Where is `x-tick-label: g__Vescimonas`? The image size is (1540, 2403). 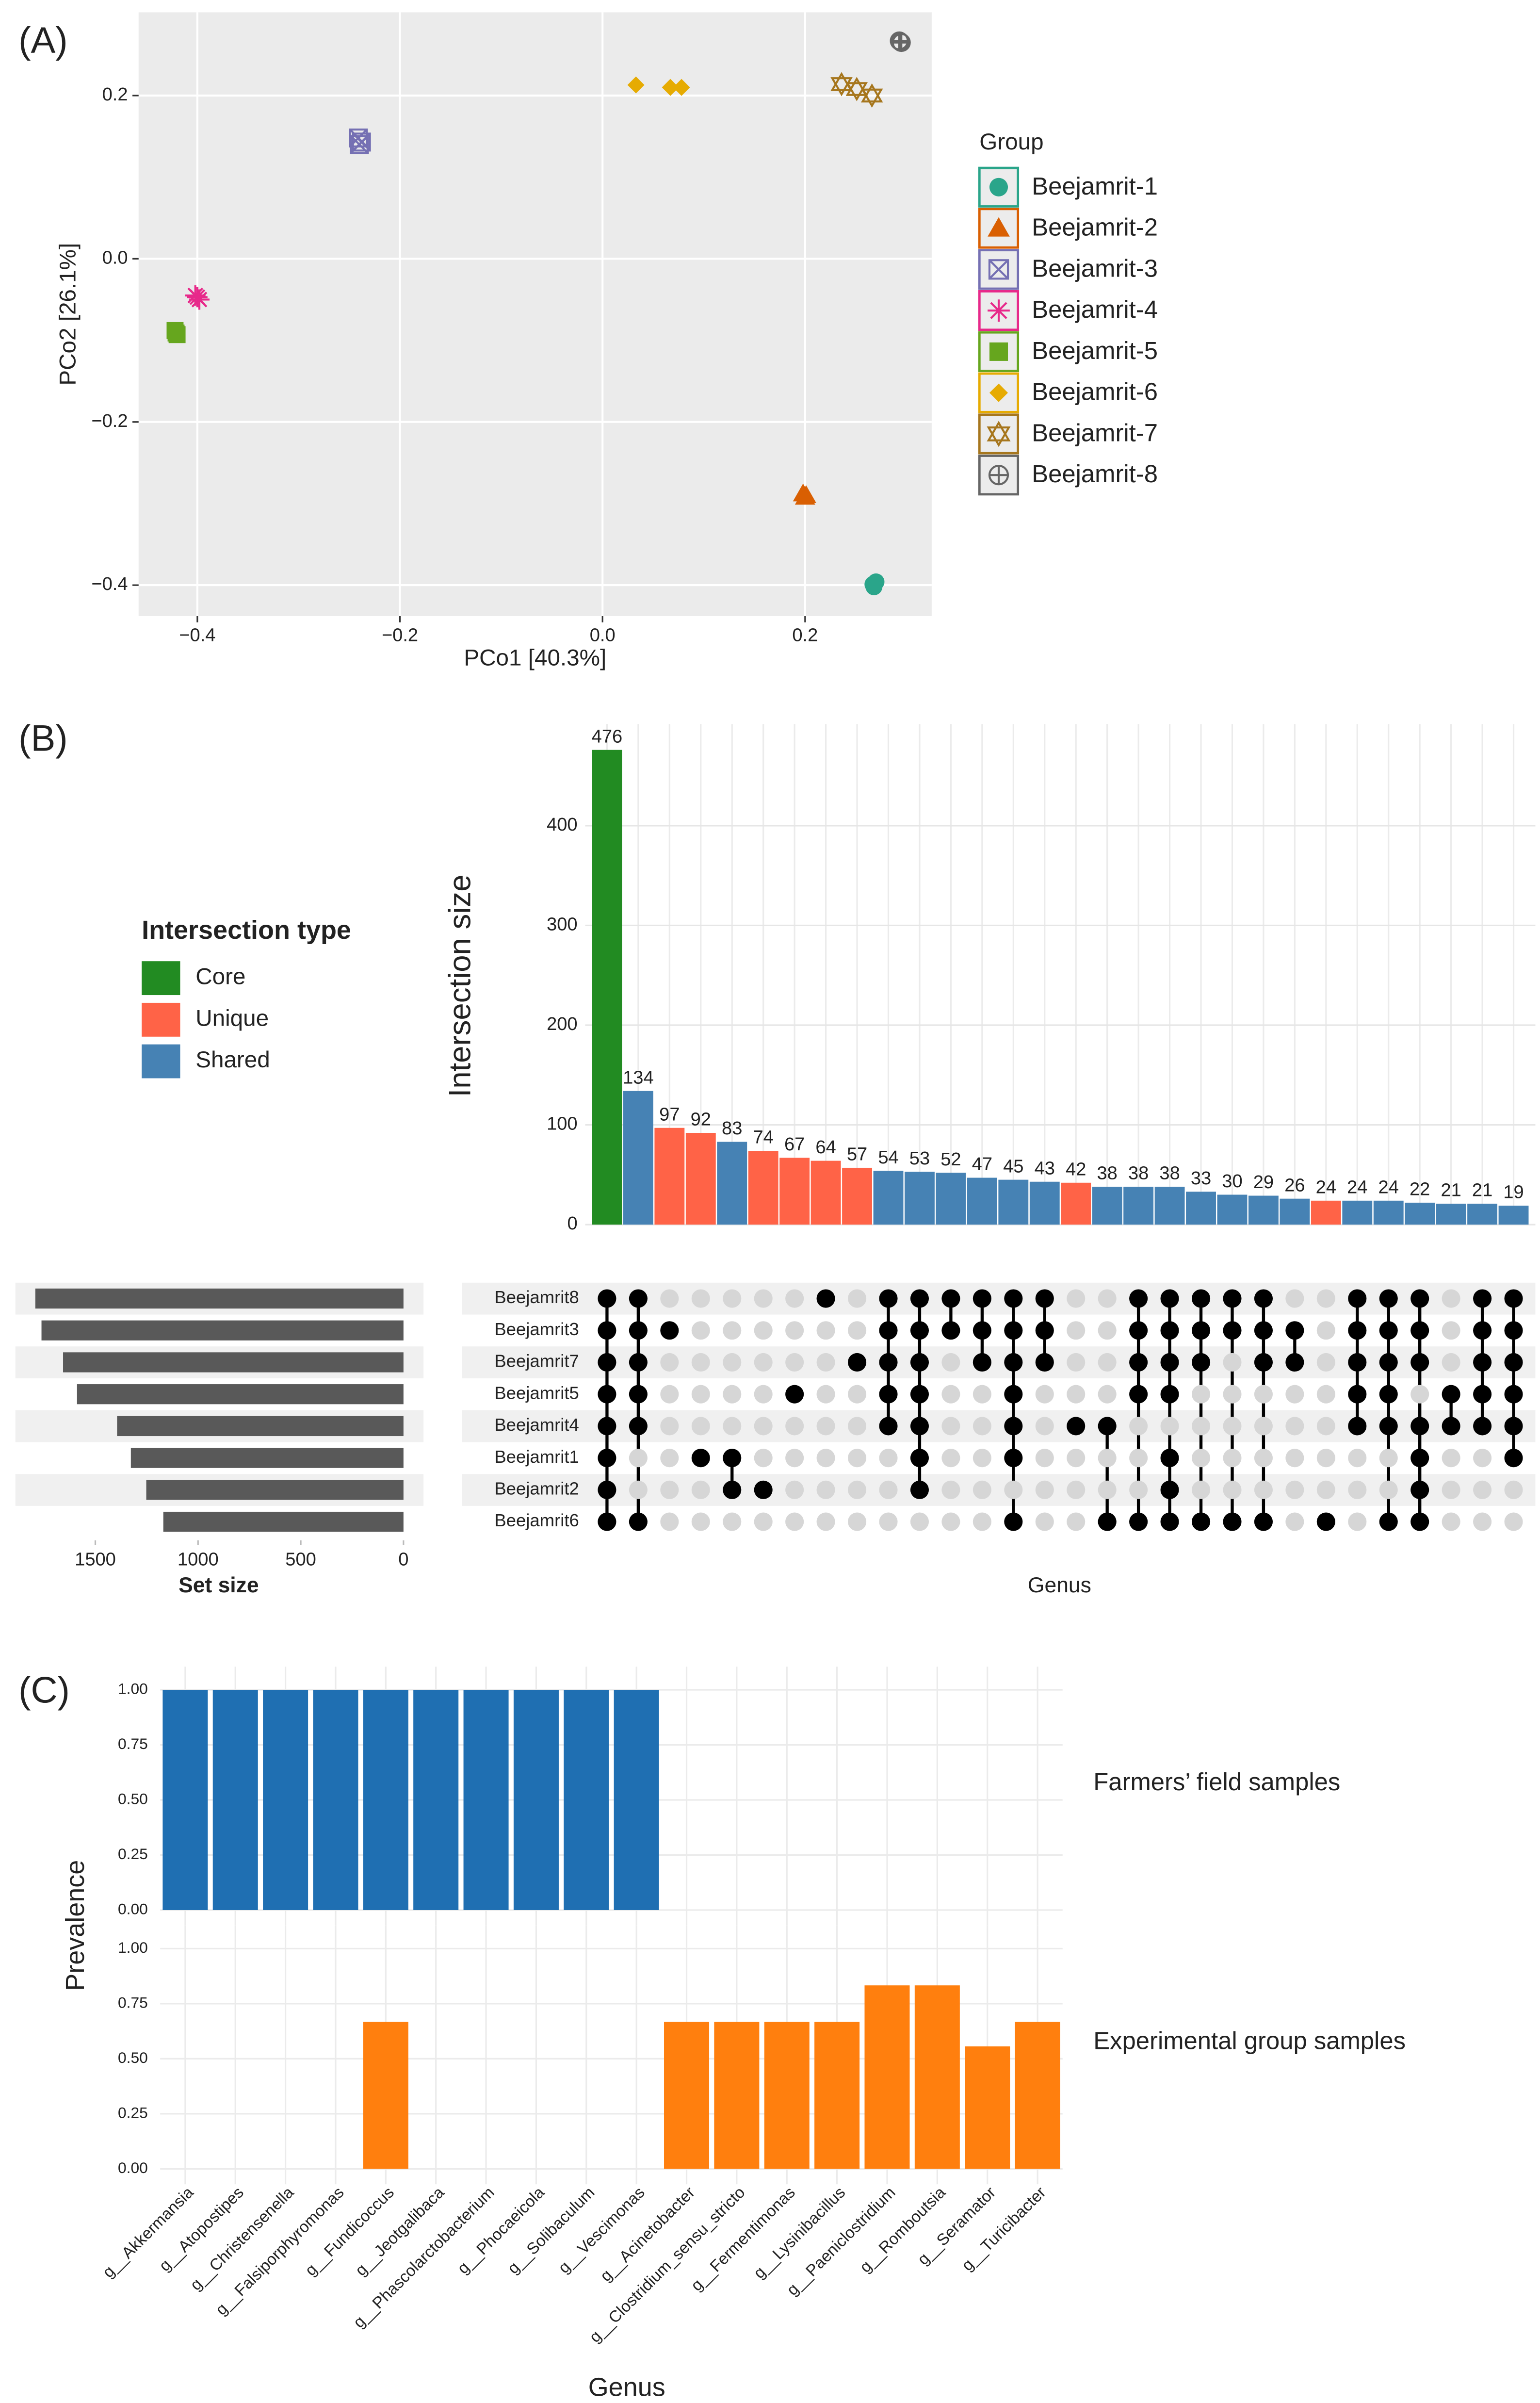 x-tick-label: g__Vescimonas is located at coordinates (601, 2230).